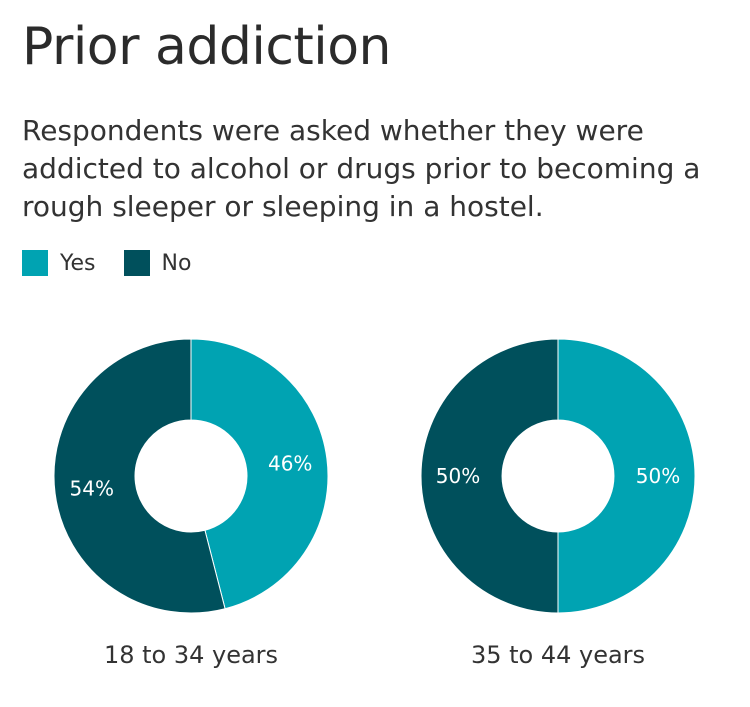 This screenshot has width=750, height=707. Describe the element at coordinates (92, 489) in the screenshot. I see `slice-label-no-1: 54%` at that location.